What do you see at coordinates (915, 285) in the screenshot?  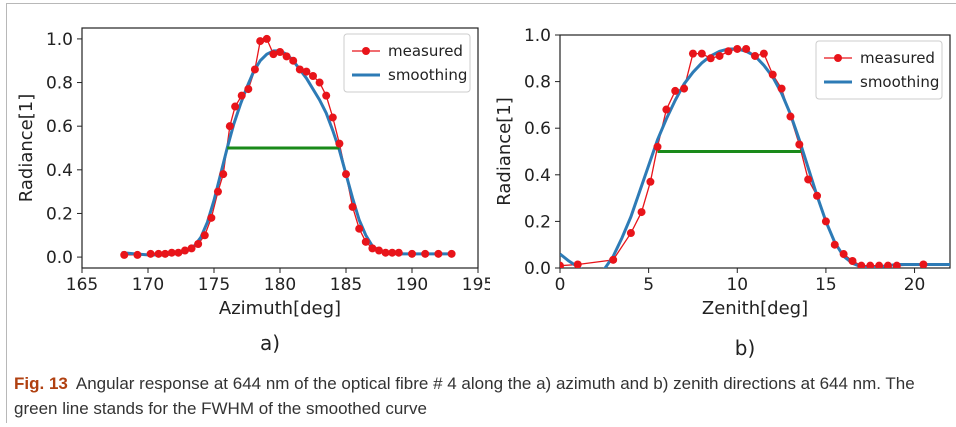 I see `x-tick-label: 20` at bounding box center [915, 285].